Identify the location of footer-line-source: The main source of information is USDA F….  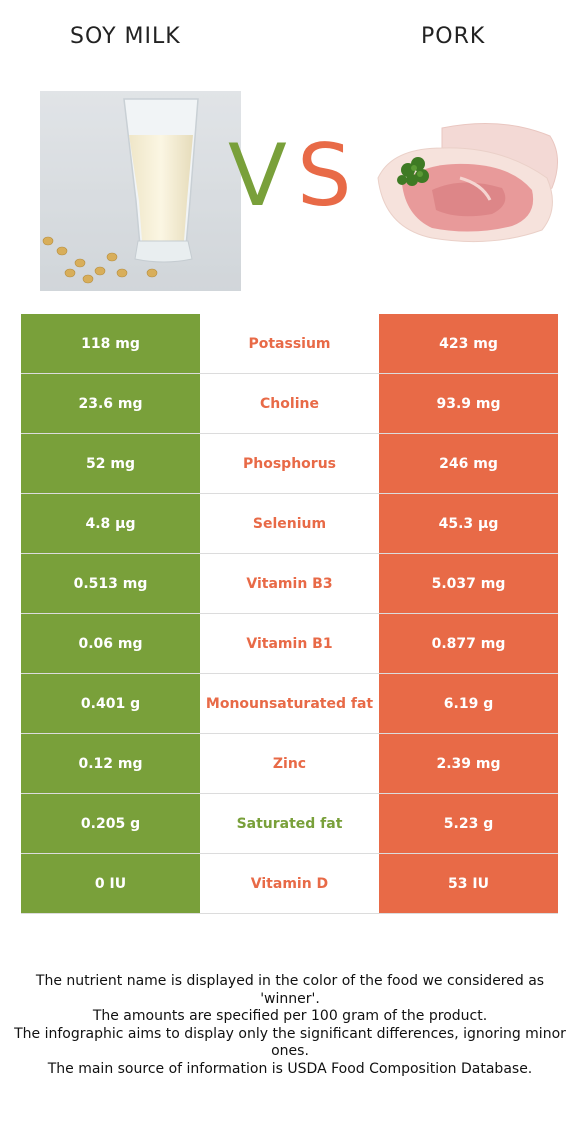
(290, 1068).